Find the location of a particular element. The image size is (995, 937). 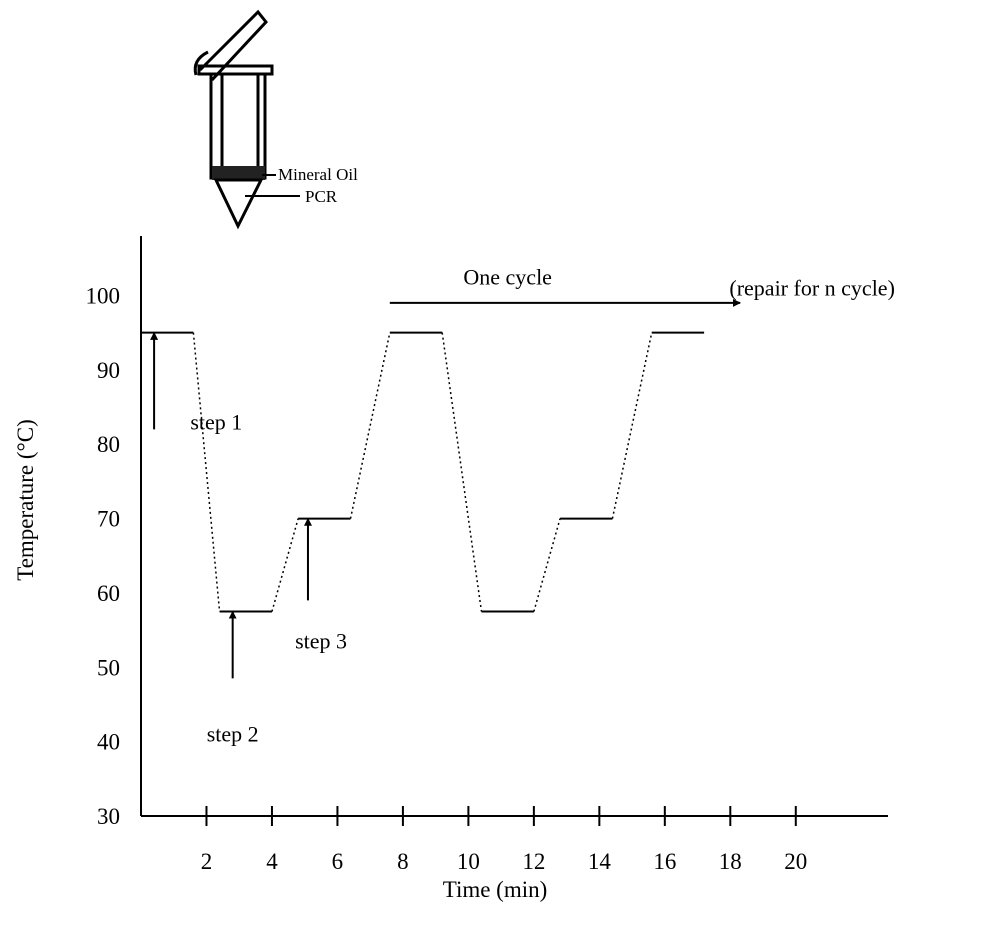

pcr-label: PCR is located at coordinates (321, 196).